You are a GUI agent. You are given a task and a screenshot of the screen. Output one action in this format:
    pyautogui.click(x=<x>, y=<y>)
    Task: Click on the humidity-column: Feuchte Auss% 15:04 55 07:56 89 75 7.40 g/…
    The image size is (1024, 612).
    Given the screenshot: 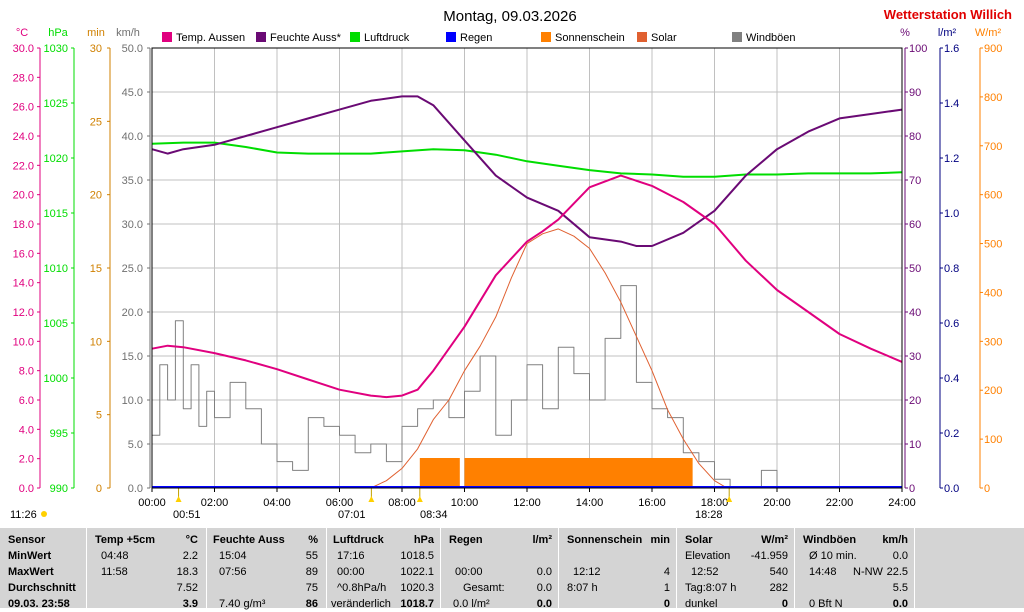 What is the action you would take?
    pyautogui.click(x=266, y=569)
    